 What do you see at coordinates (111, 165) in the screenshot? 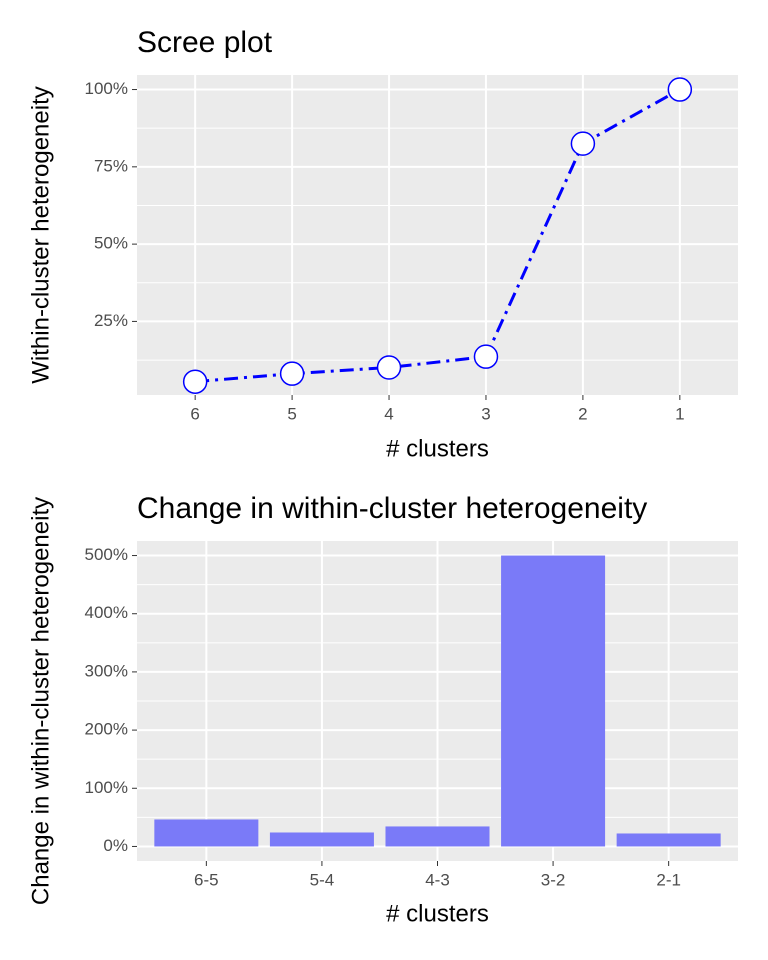
I see `y-tick-label: 75%` at bounding box center [111, 165].